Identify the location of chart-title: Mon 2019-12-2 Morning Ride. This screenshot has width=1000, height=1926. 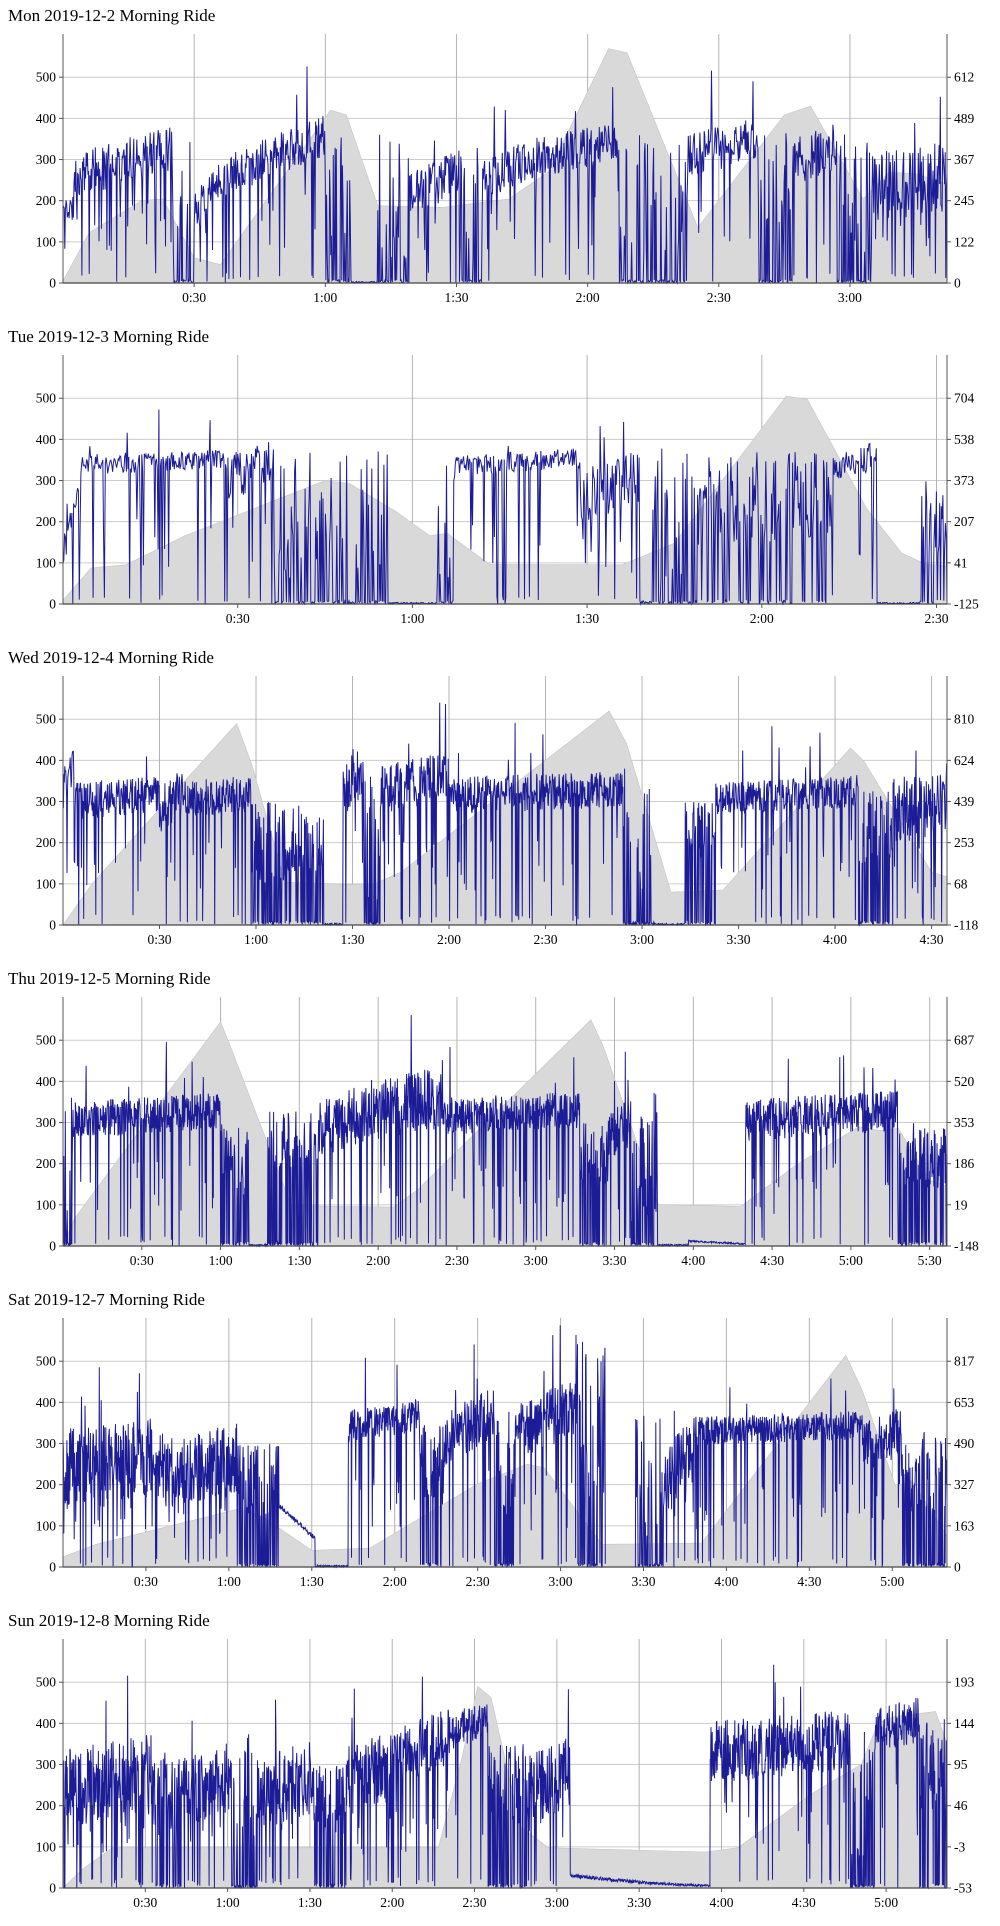
(112, 15).